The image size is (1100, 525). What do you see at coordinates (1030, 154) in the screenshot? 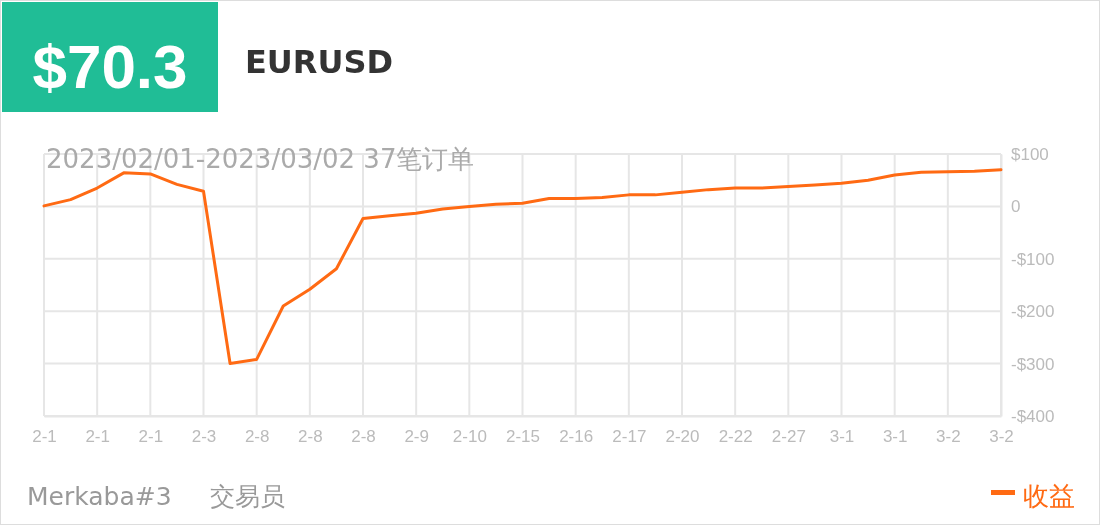
I see `y-tick-label: $100` at bounding box center [1030, 154].